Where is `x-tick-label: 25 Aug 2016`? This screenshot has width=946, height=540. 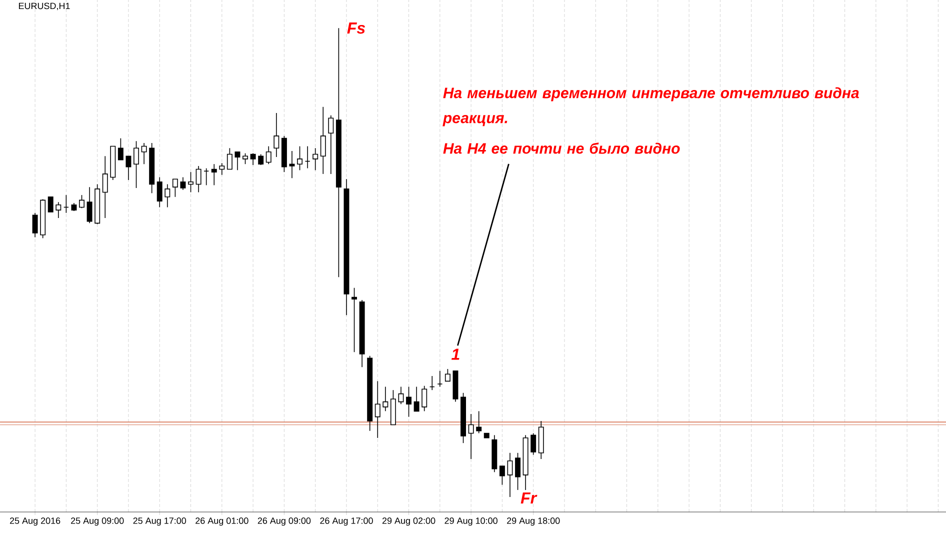
x-tick-label: 25 Aug 2016 is located at coordinates (35, 522).